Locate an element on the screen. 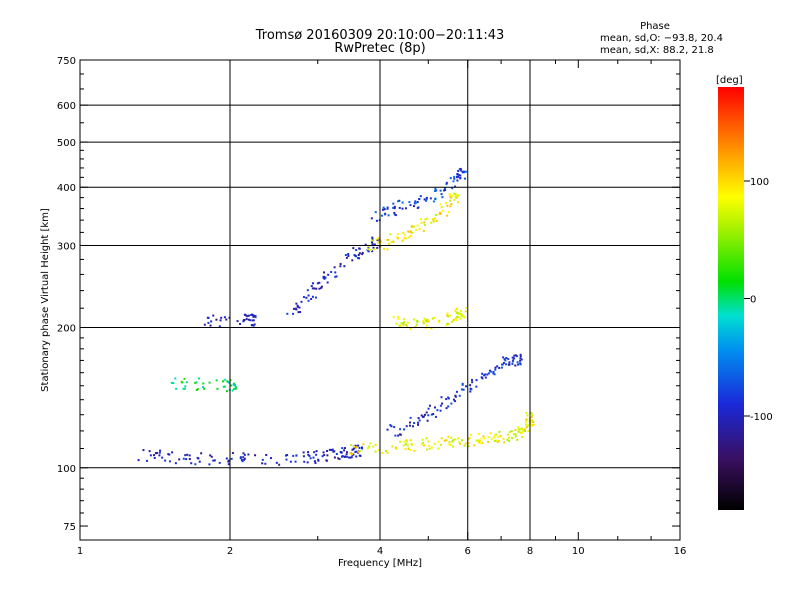 The width and height of the screenshot is (800, 600). x-tick-label: 8 is located at coordinates (530, 551).